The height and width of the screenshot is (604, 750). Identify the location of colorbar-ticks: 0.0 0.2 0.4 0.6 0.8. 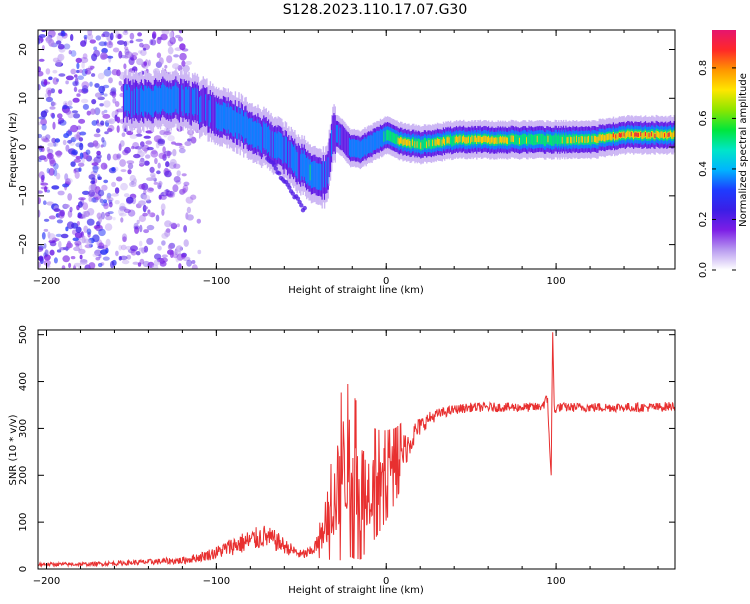
(717, 169).